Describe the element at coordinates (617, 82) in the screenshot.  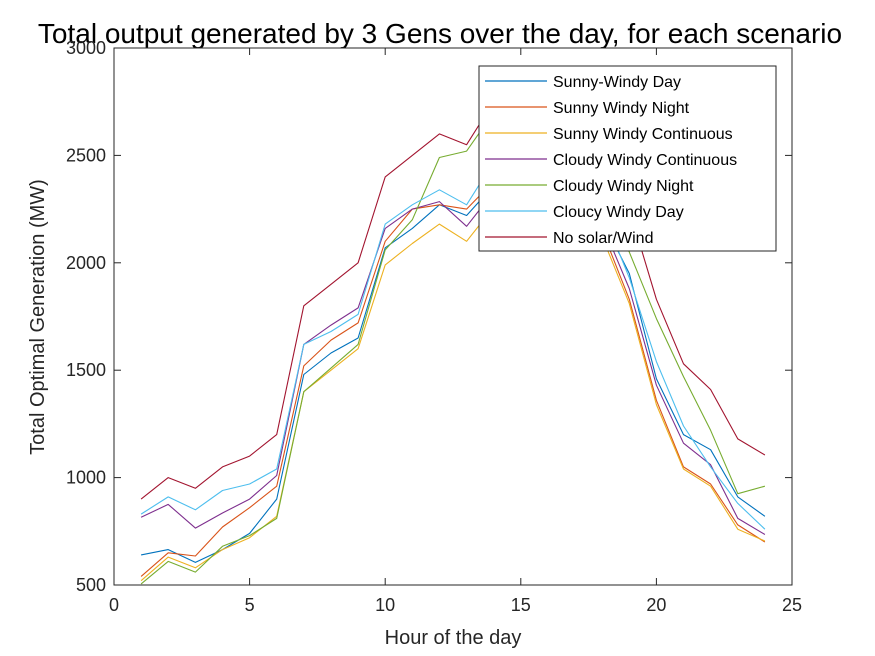
I see `legend-label: Sunny-Windy Day` at that location.